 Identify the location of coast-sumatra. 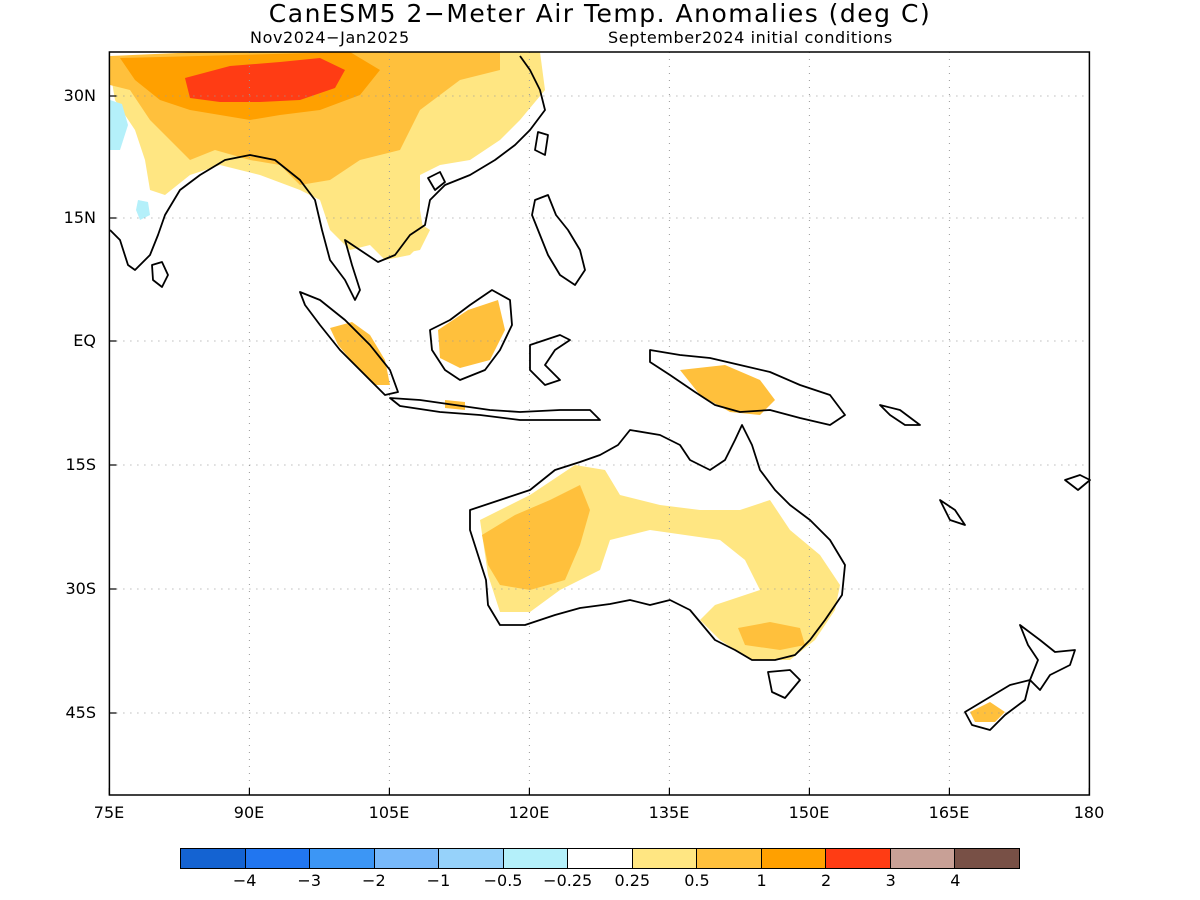
(349, 343).